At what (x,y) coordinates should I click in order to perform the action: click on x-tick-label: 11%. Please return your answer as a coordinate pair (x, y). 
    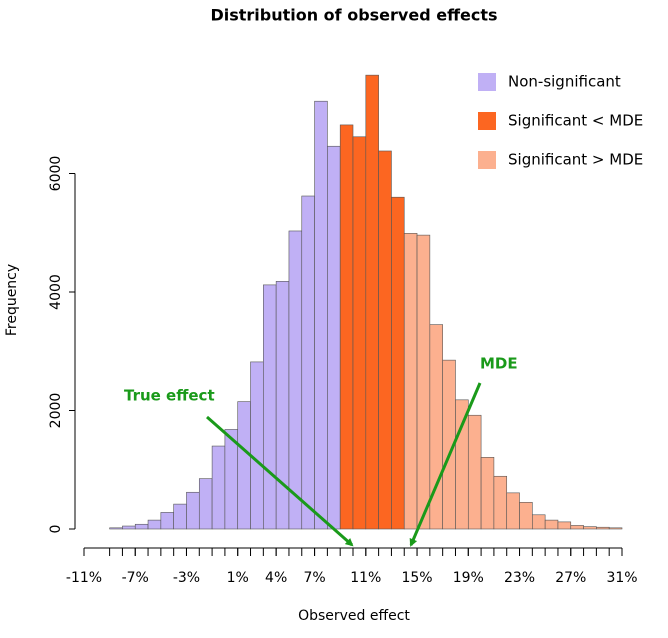
    Looking at the image, I should click on (365, 578).